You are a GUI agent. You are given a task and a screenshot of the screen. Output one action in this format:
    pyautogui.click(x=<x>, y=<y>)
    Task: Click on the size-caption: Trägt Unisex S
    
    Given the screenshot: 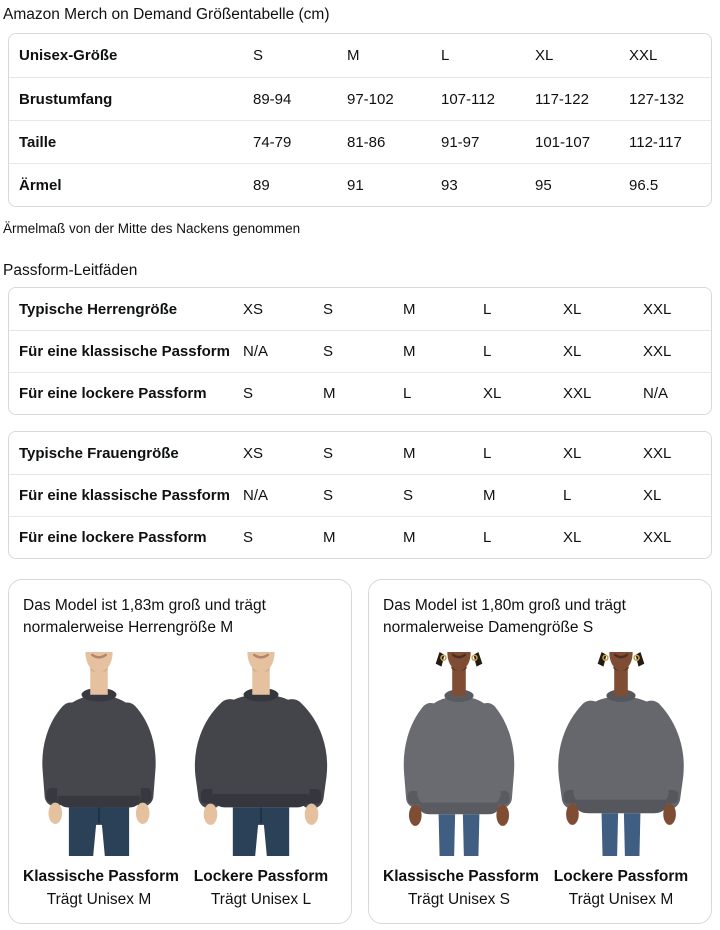 What is the action you would take?
    pyautogui.click(x=459, y=899)
    